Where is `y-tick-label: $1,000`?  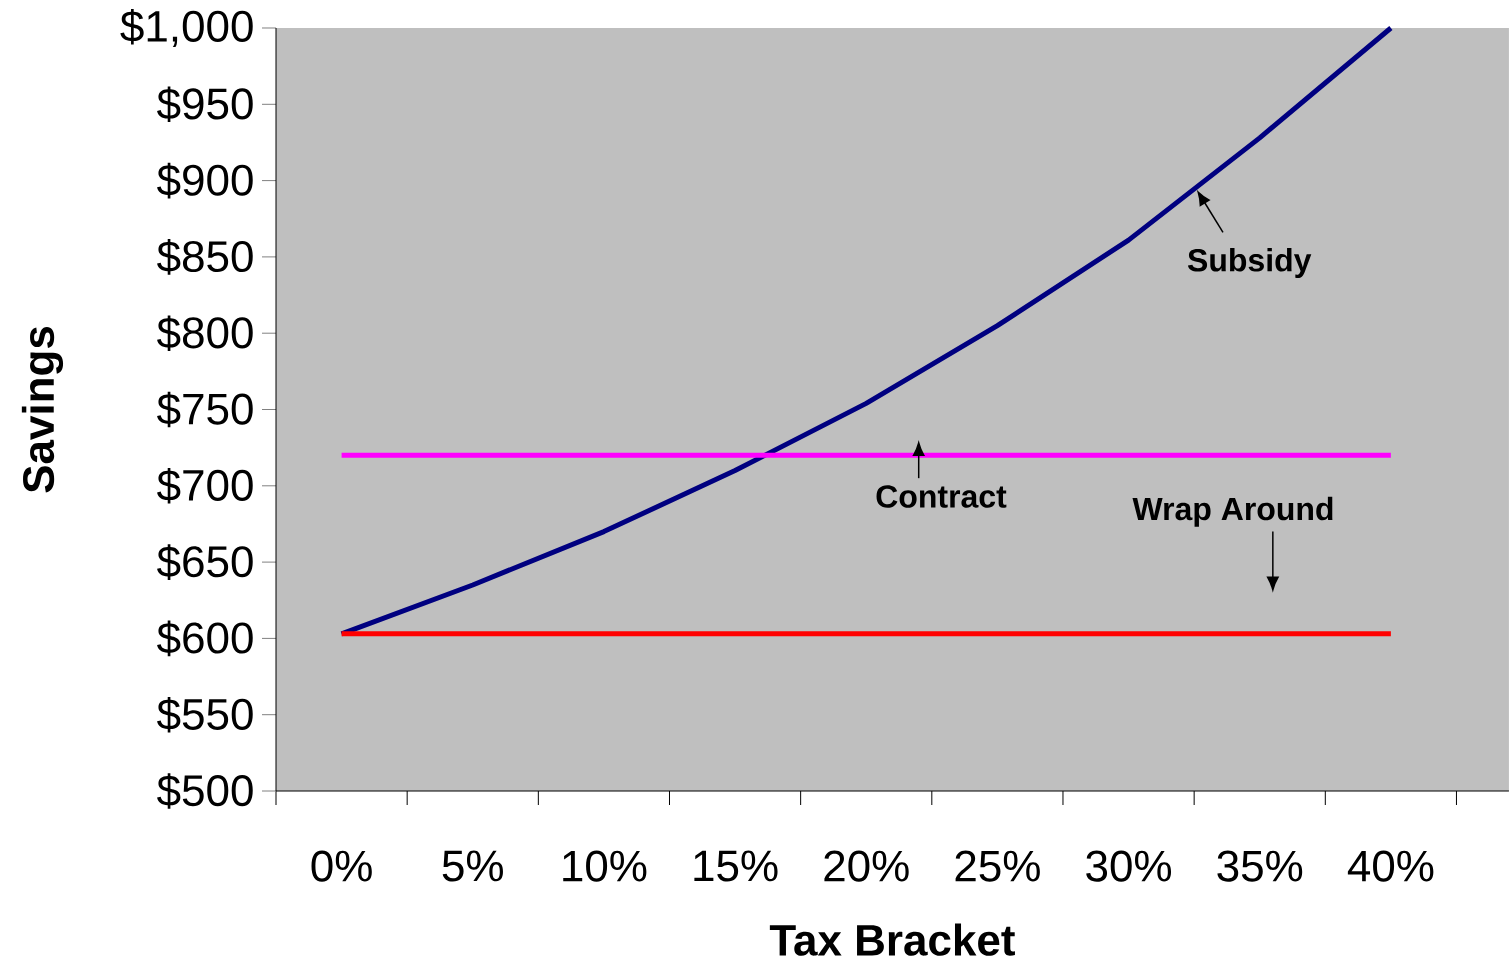 y-tick-label: $1,000 is located at coordinates (186, 28).